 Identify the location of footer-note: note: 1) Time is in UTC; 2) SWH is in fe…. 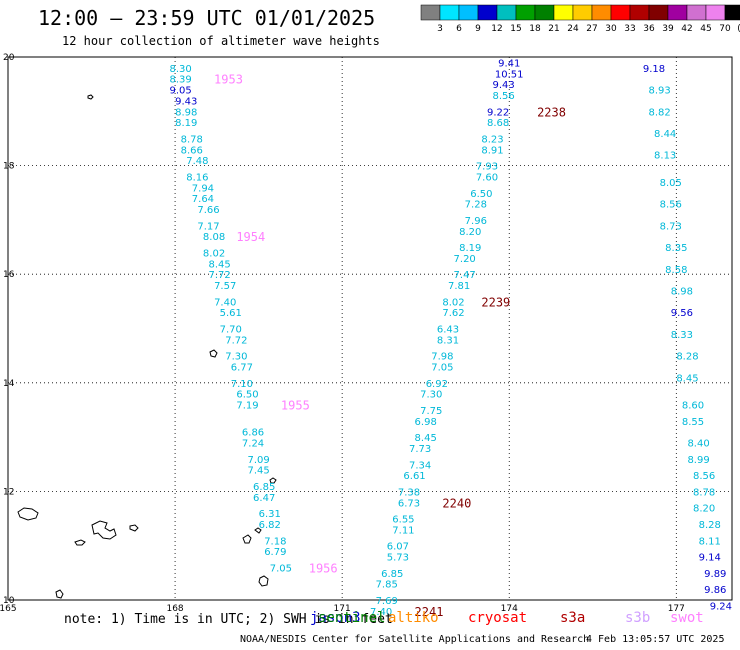
(228, 619).